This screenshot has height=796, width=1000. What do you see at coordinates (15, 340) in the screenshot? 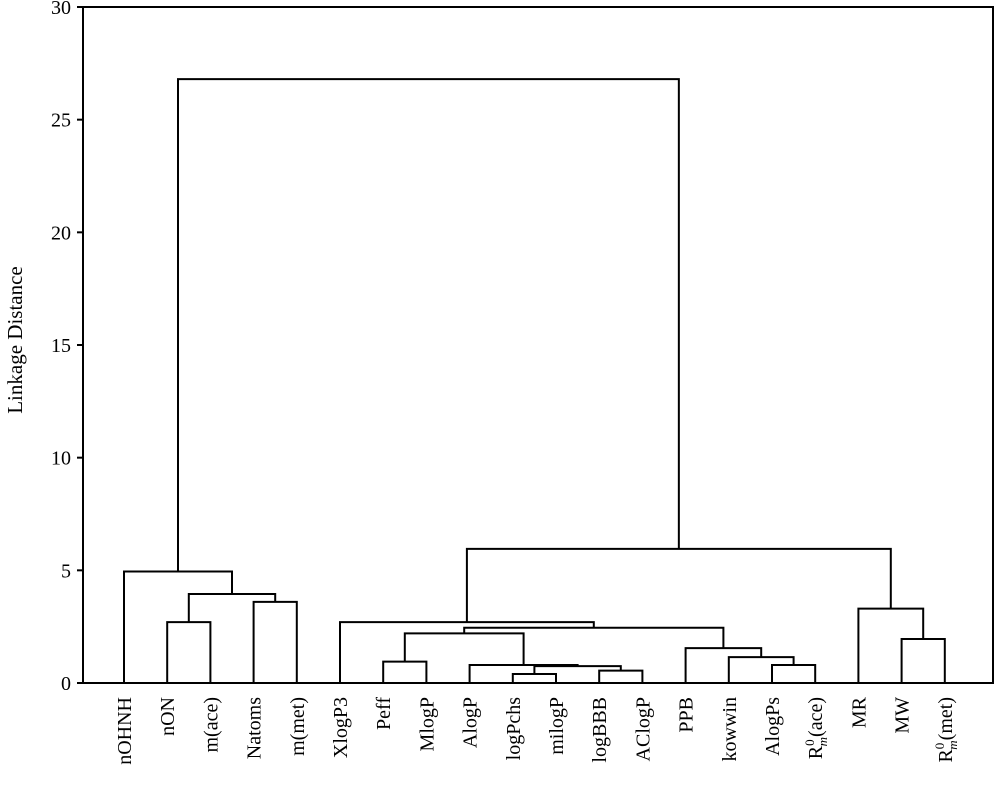
I see `y-axis-title: Linkage Distance` at bounding box center [15, 340].